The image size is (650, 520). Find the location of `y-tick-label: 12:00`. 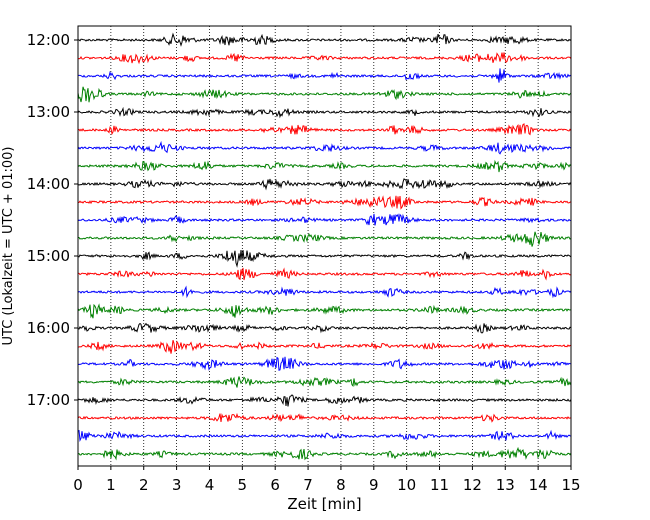

y-tick-label: 12:00 is located at coordinates (48, 40).